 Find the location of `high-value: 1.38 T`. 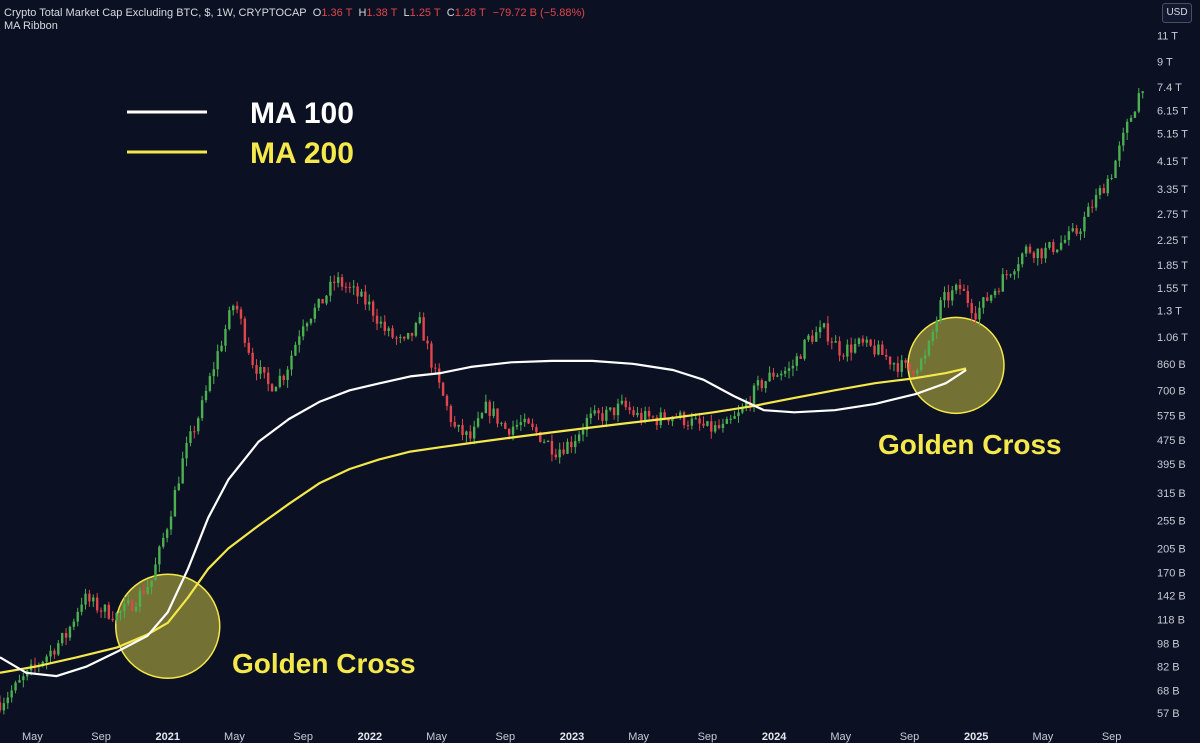

high-value: 1.38 T is located at coordinates (382, 13).